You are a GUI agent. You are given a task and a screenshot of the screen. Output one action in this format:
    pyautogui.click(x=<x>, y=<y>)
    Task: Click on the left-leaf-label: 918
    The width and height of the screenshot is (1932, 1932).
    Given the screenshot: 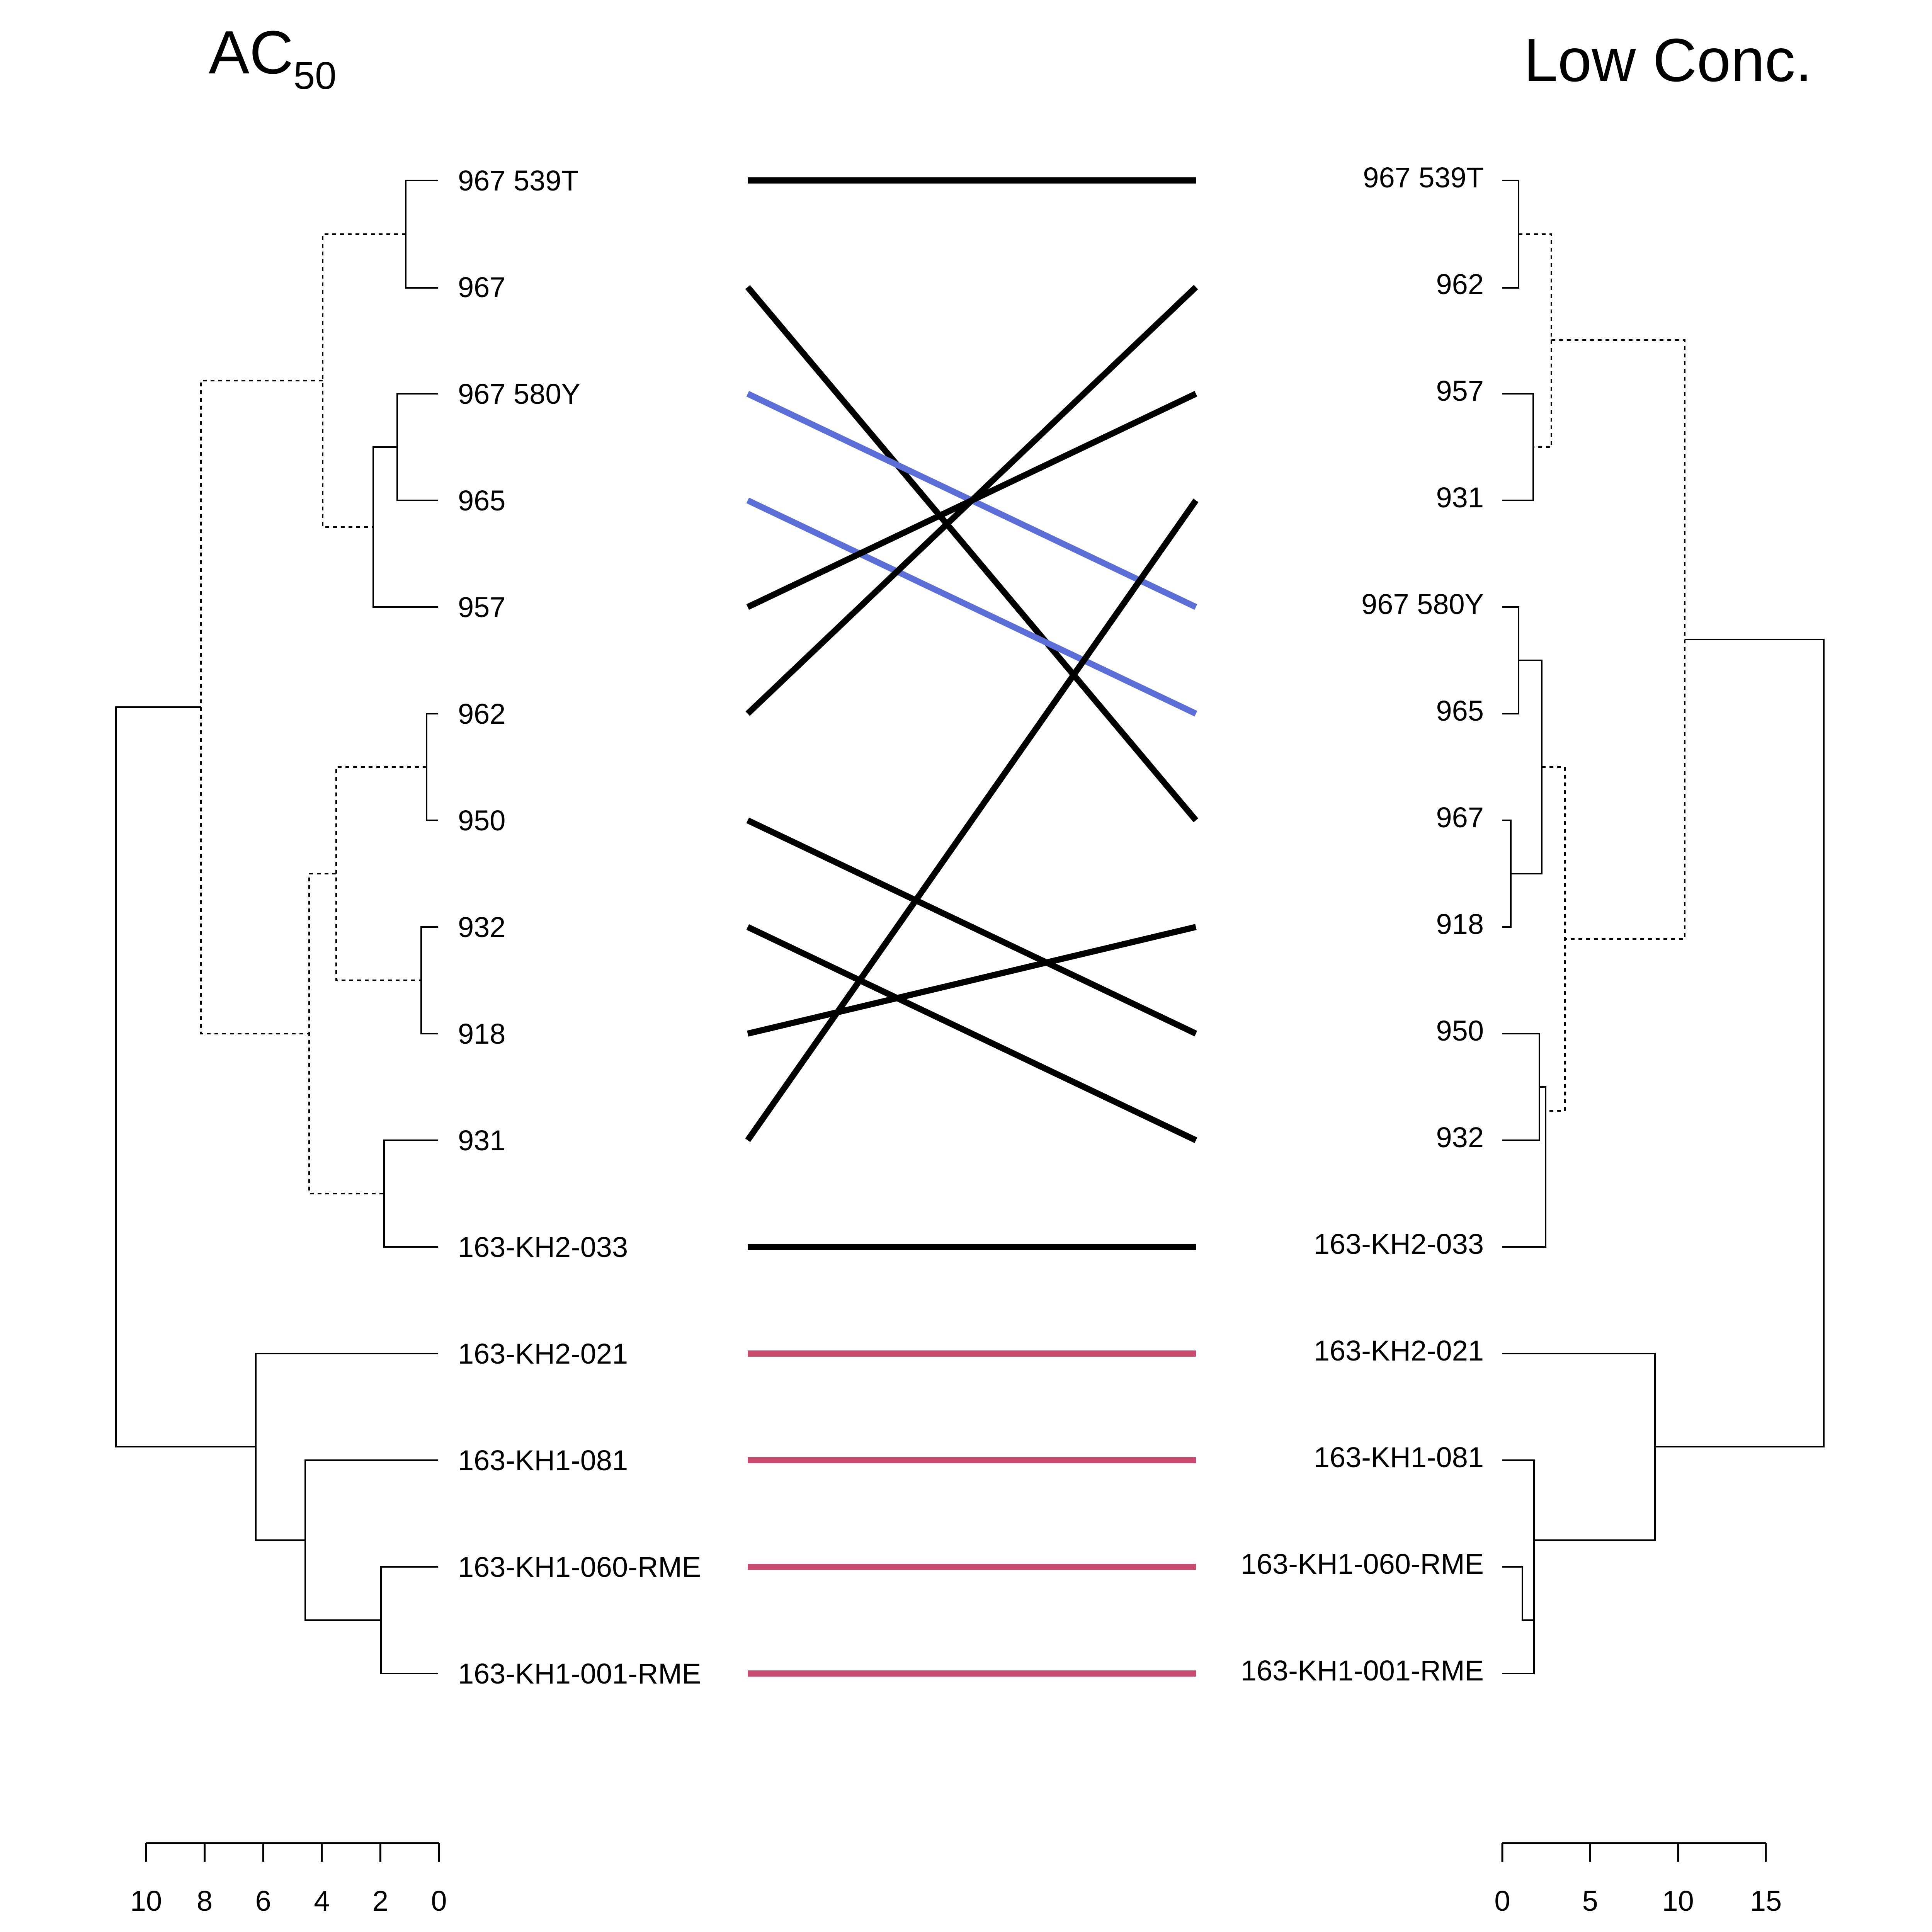 What is the action you would take?
    pyautogui.click(x=482, y=1034)
    